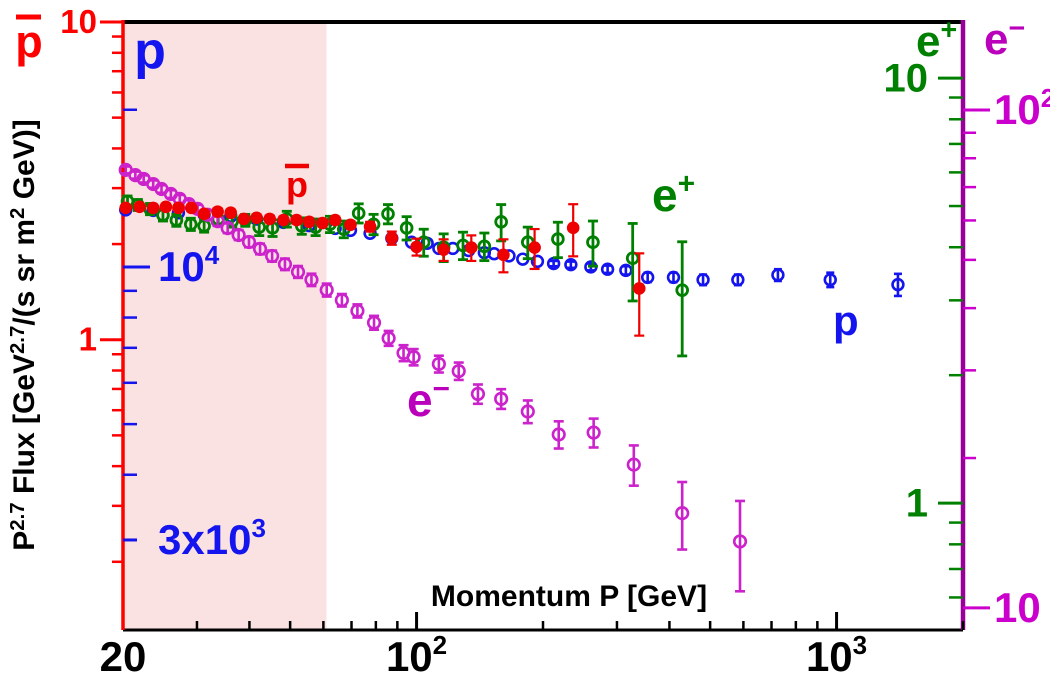  Describe the element at coordinates (428, 399) in the screenshot. I see `electron-series-label: e−` at that location.